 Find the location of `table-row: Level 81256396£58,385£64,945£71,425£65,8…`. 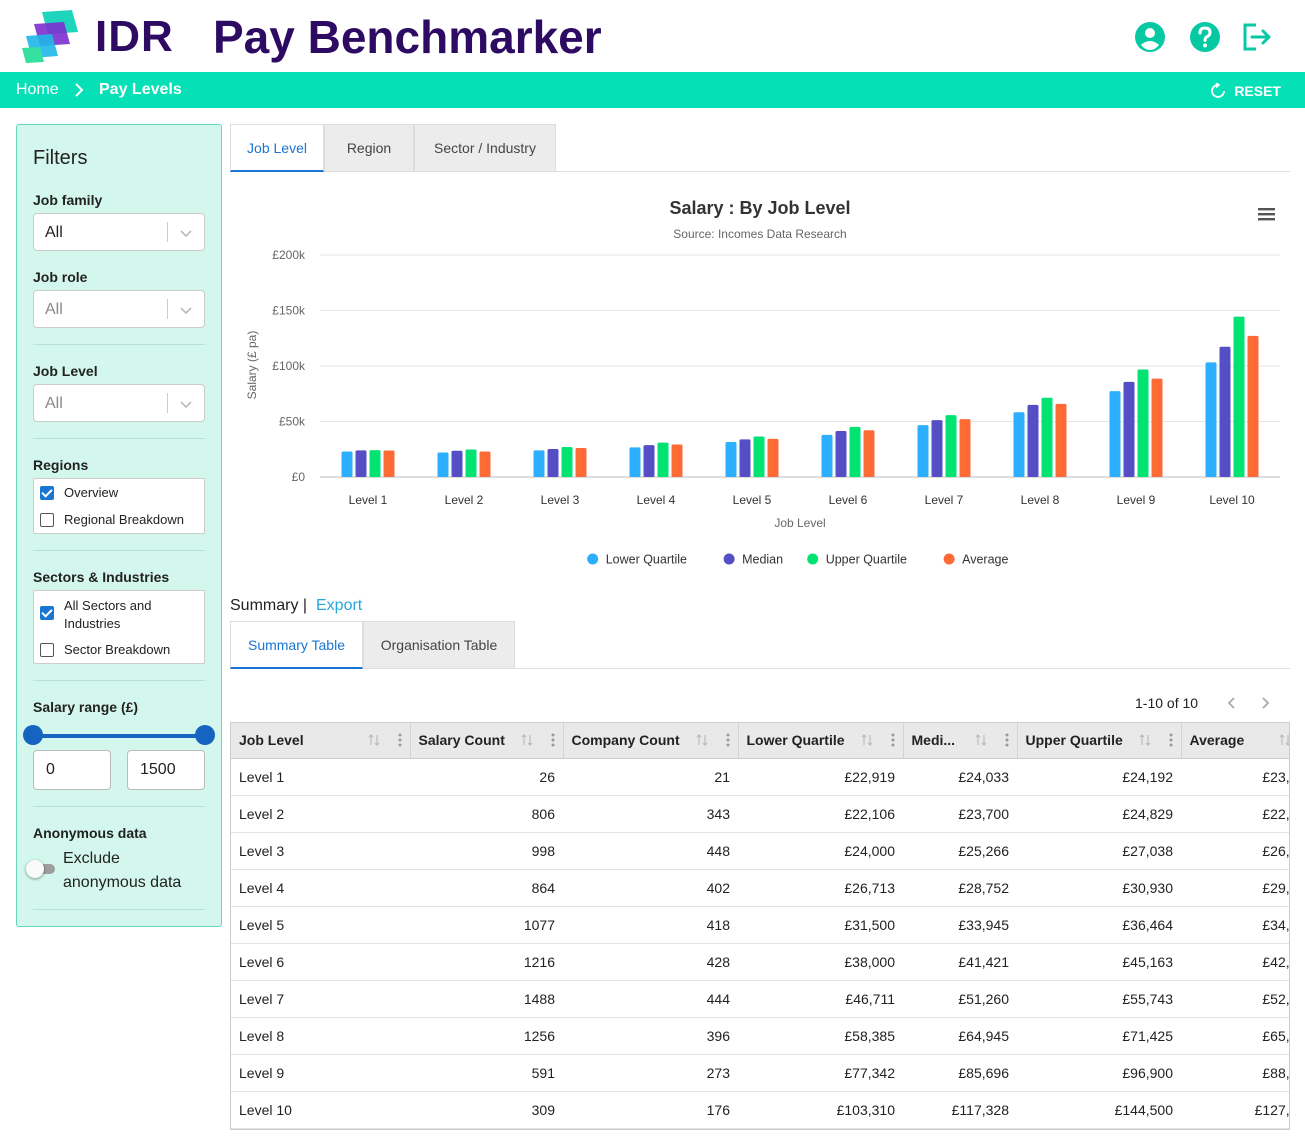

table-row: Level 81256396£58,385£64,945£71,425£65,8… is located at coordinates (760, 1036).